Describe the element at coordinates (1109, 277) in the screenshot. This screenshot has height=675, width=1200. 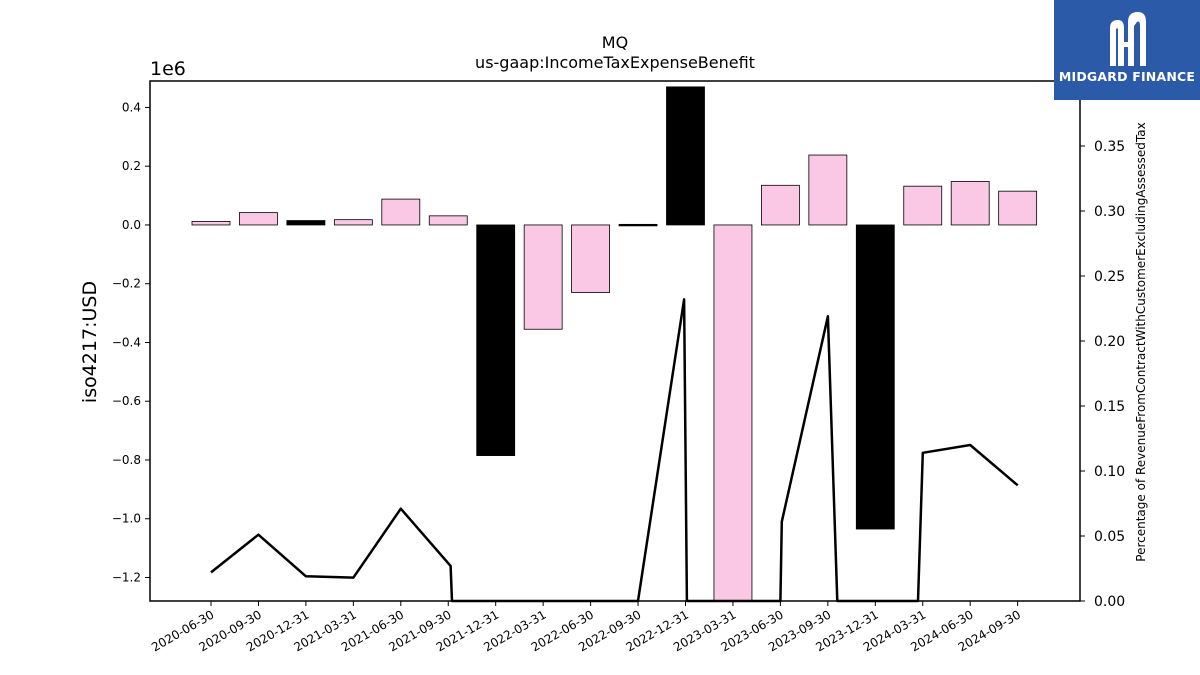
I see `y2-tick-label: 0.25` at that location.